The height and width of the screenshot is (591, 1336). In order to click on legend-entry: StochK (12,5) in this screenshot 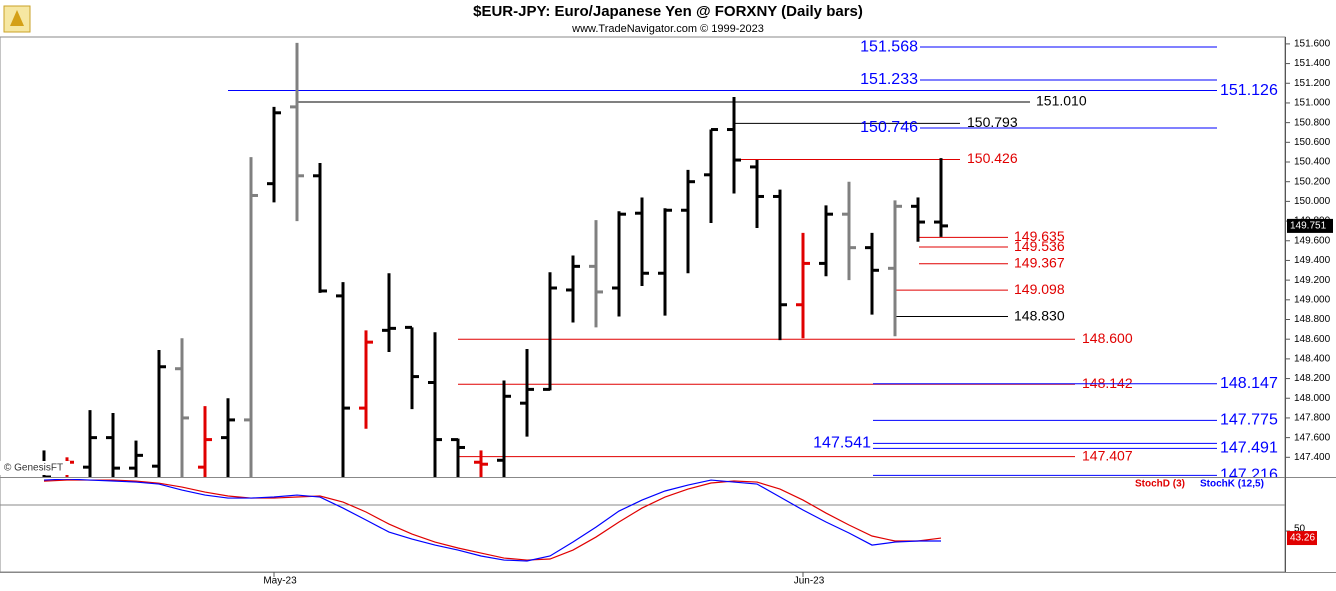, I will do `click(1232, 484)`.